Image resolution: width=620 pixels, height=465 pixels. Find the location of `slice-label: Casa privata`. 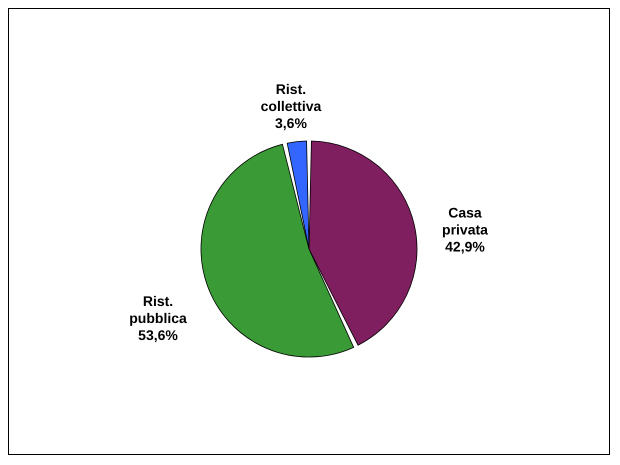

slice-label: Casa privata is located at coordinates (465, 221).